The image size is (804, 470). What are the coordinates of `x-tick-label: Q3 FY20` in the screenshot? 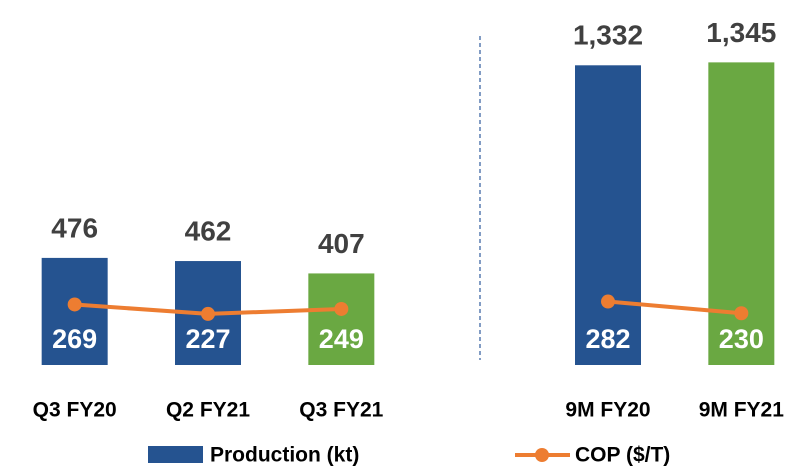 It's located at (75, 410).